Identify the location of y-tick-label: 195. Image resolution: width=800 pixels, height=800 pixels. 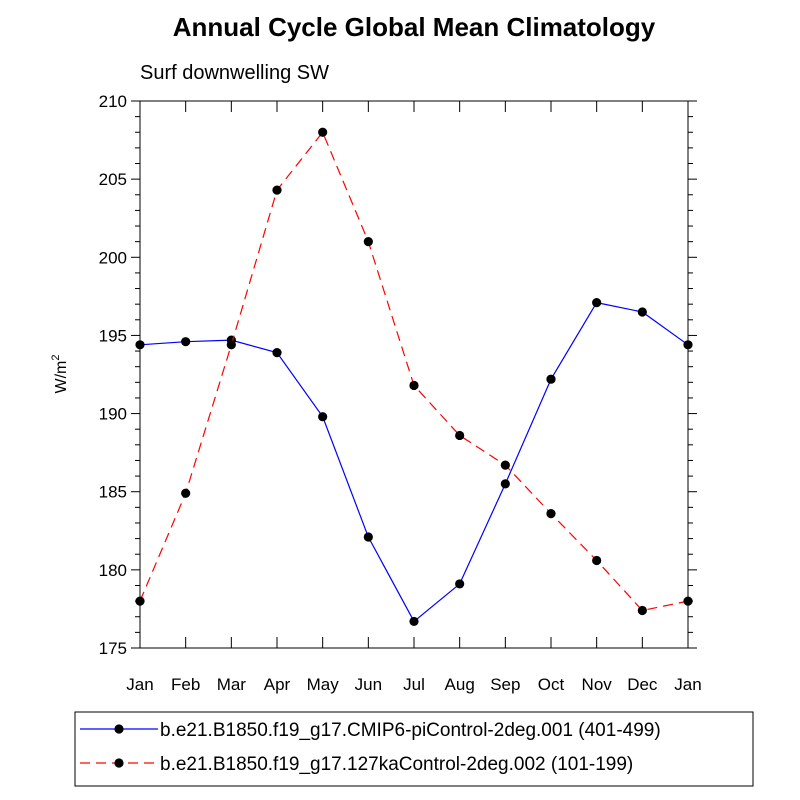
(113, 335).